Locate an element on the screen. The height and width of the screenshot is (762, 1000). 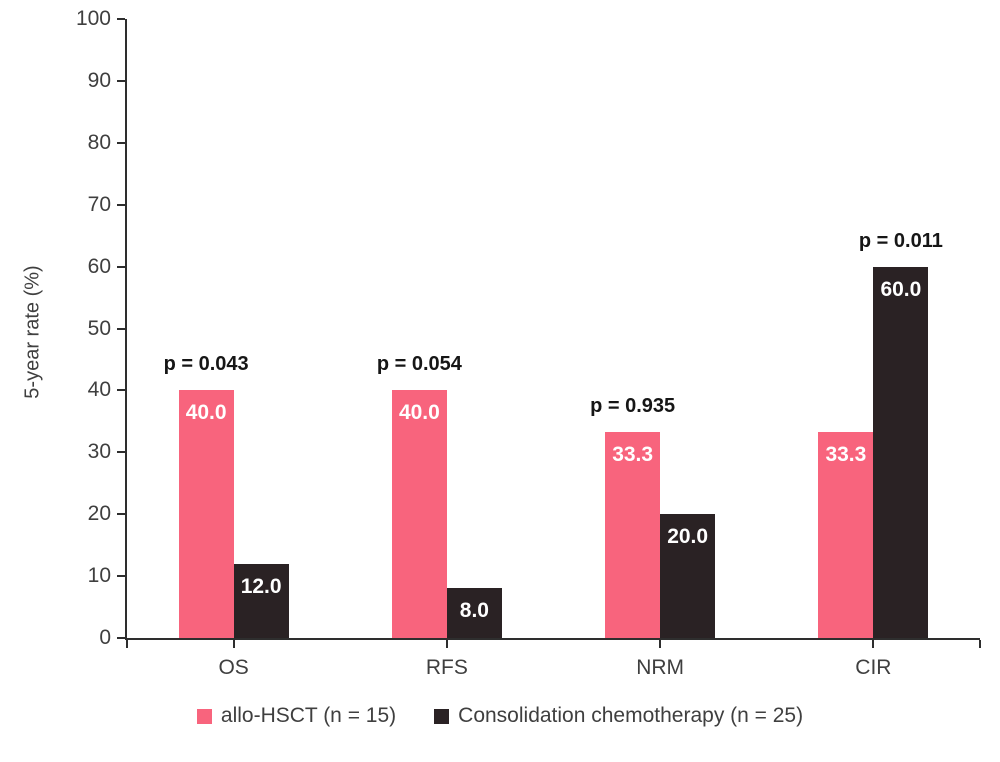
legend-label-allo-hsct: allo-HSCT (n = 15) is located at coordinates (308, 715).